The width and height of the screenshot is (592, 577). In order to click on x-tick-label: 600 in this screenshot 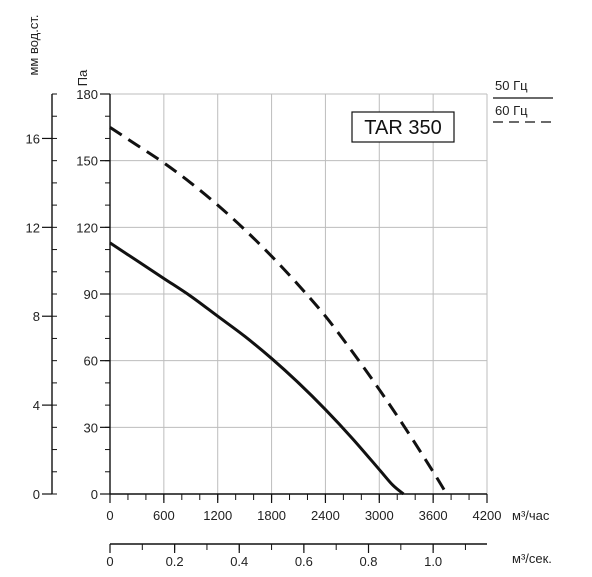, I will do `click(164, 515)`.